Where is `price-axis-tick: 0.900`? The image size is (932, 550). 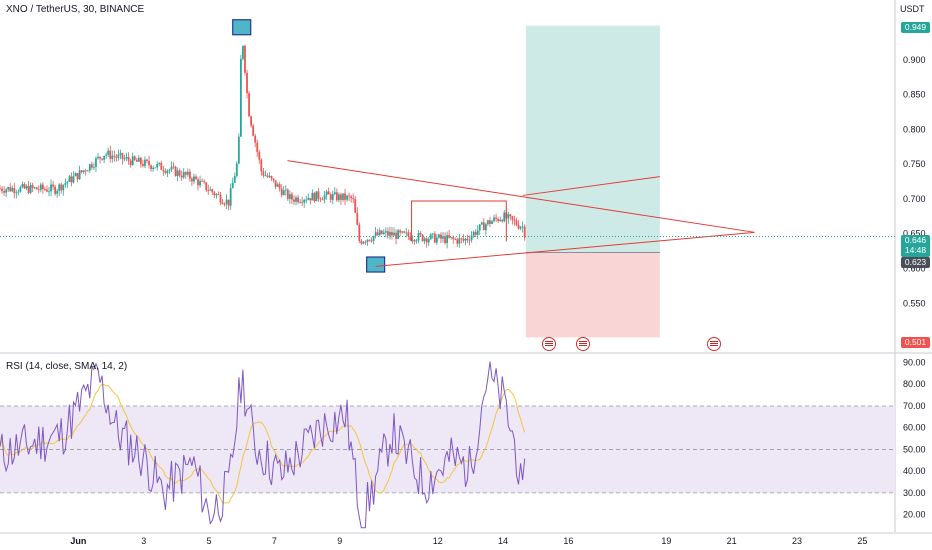 price-axis-tick: 0.900 is located at coordinates (914, 60).